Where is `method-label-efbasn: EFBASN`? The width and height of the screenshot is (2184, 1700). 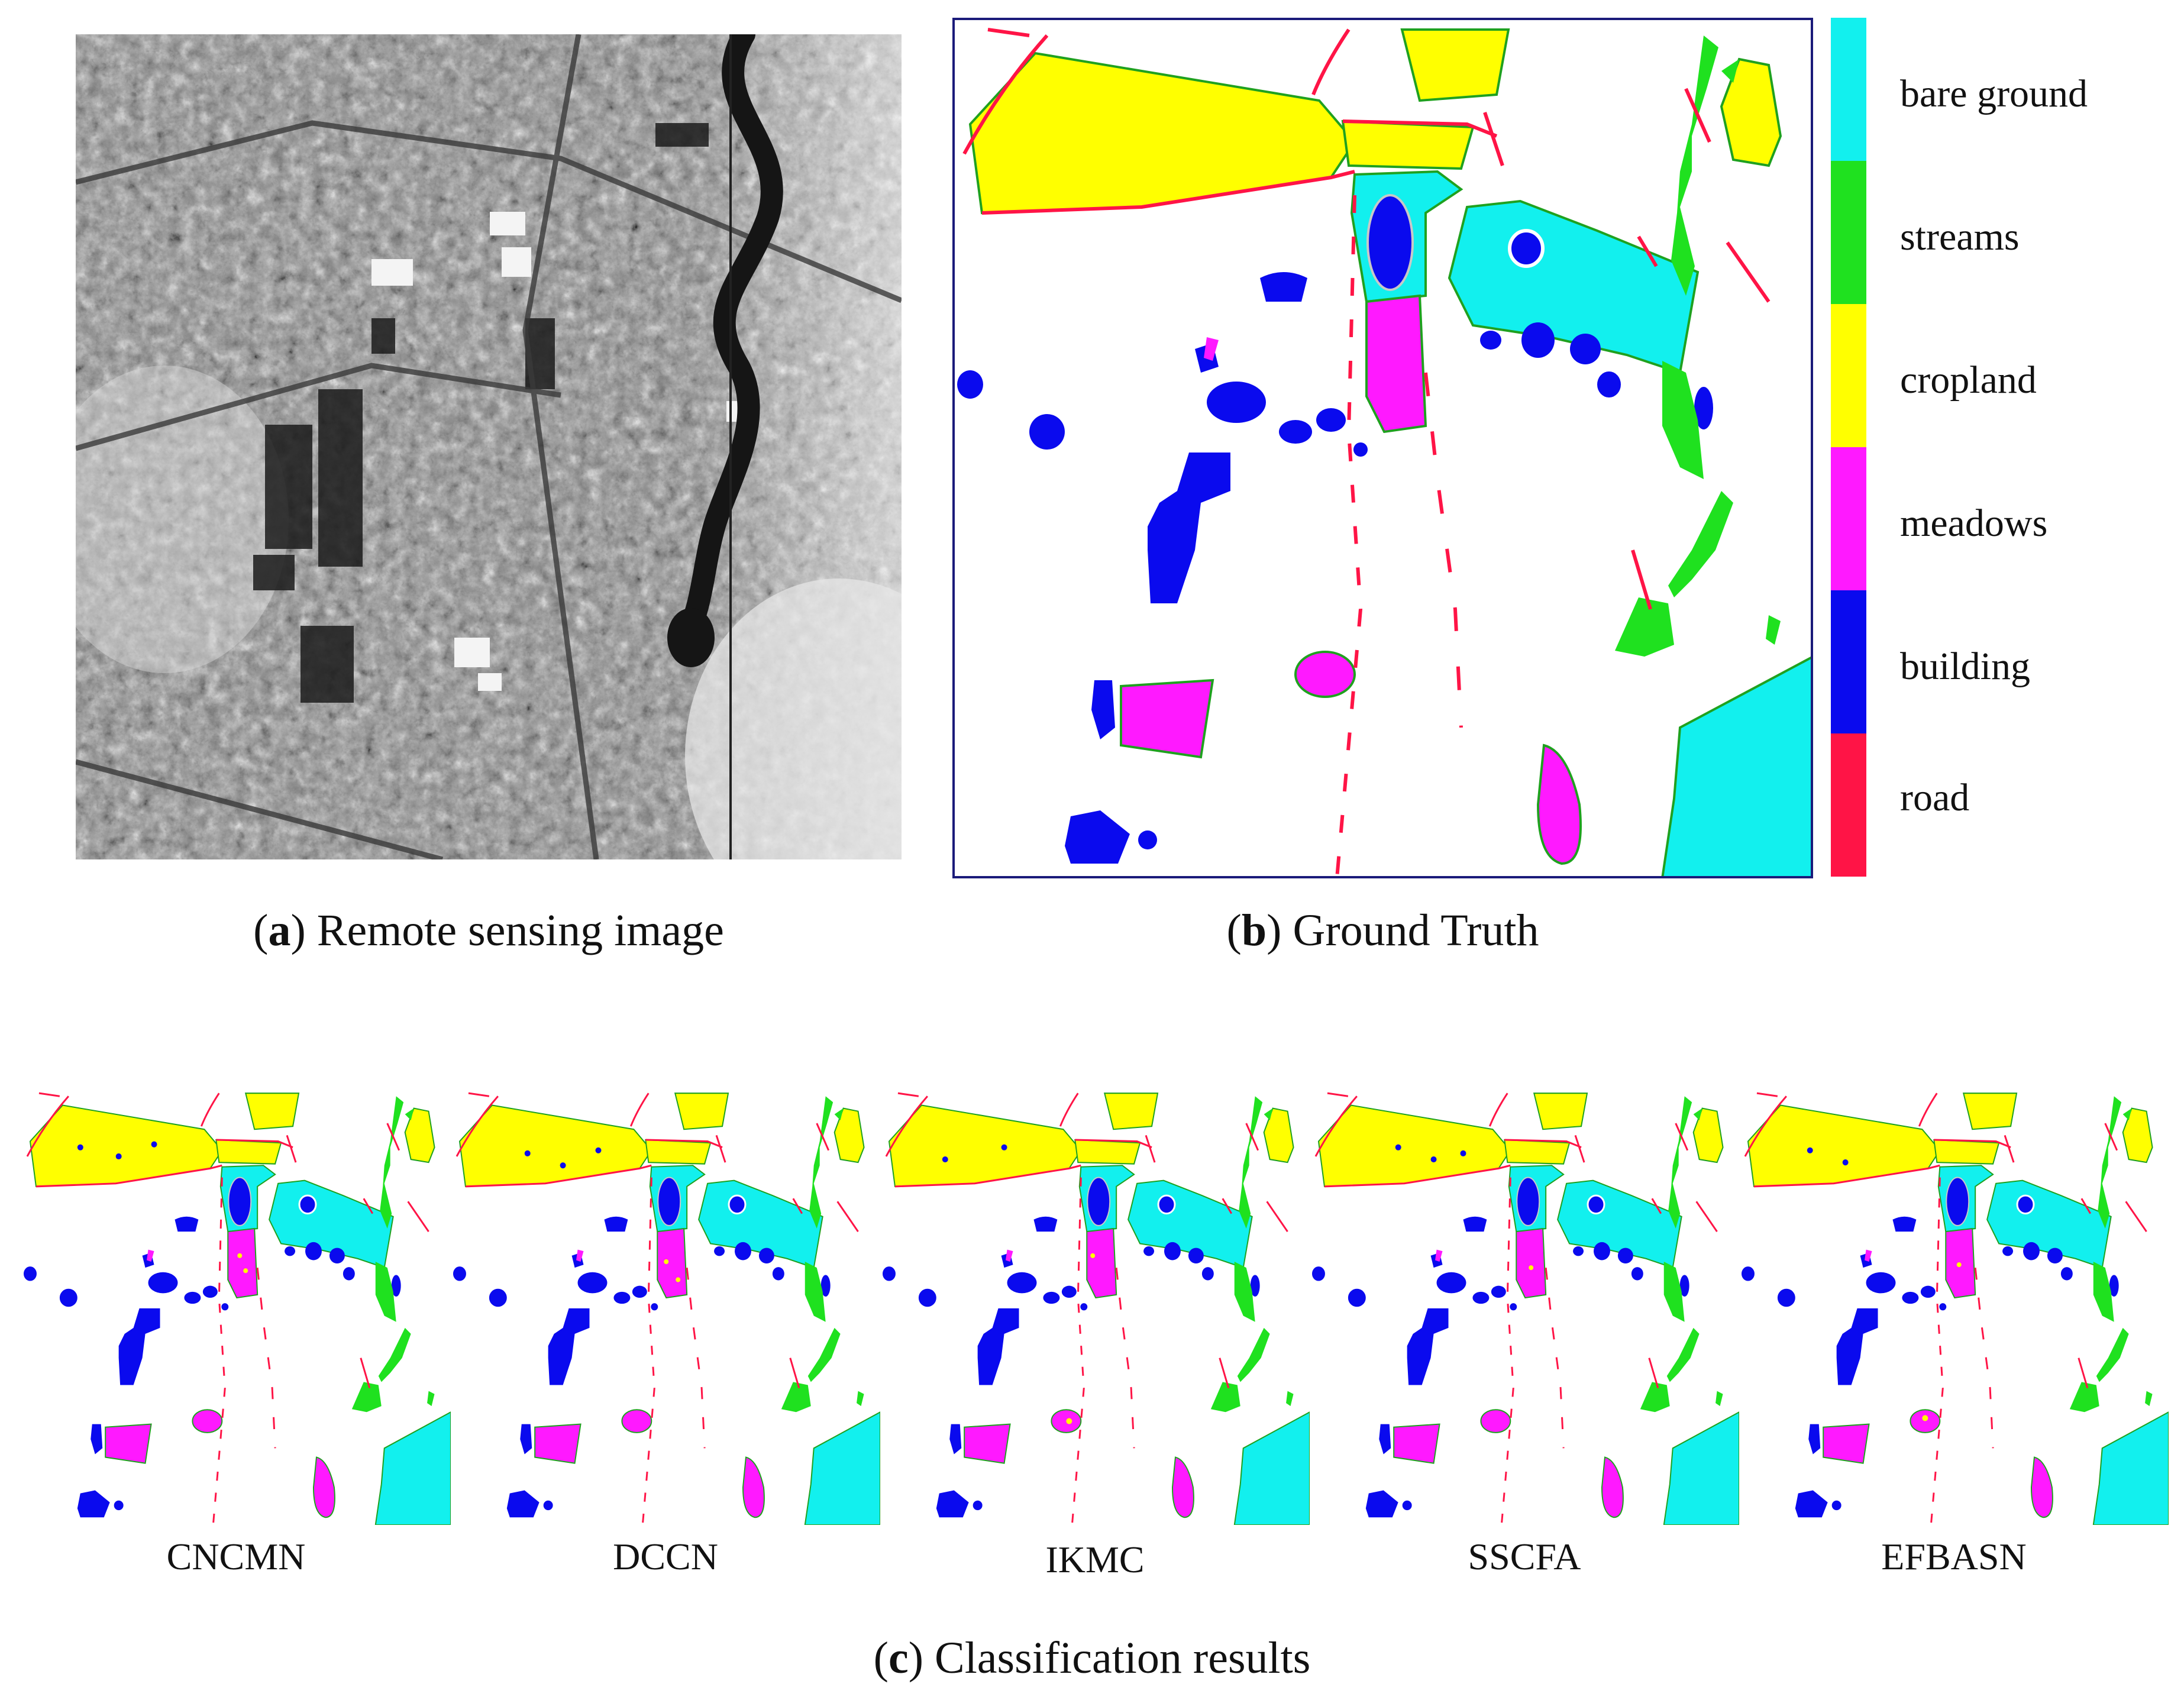
method-label-efbasn: EFBASN is located at coordinates (1954, 1557).